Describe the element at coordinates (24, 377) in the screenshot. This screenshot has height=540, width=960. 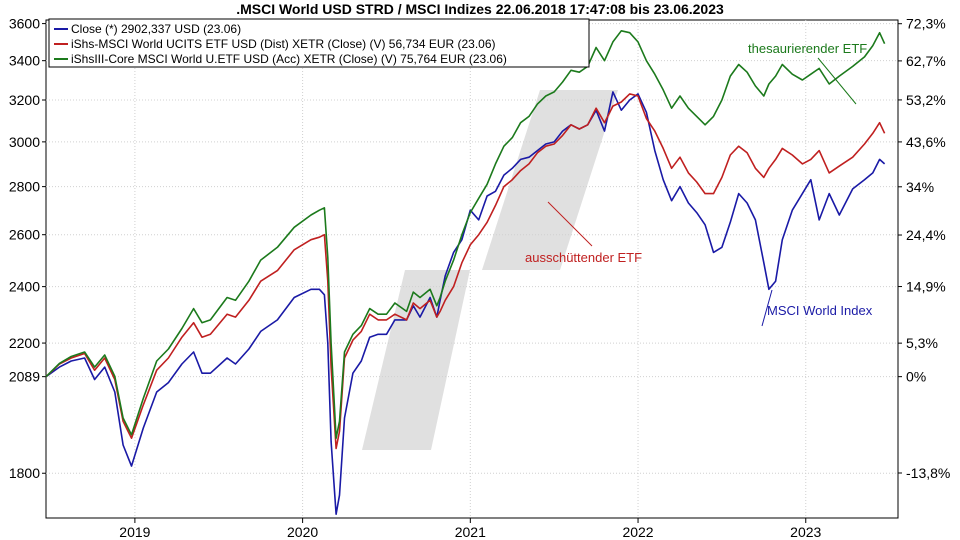
I see `y-left-tick-label: 2089` at that location.